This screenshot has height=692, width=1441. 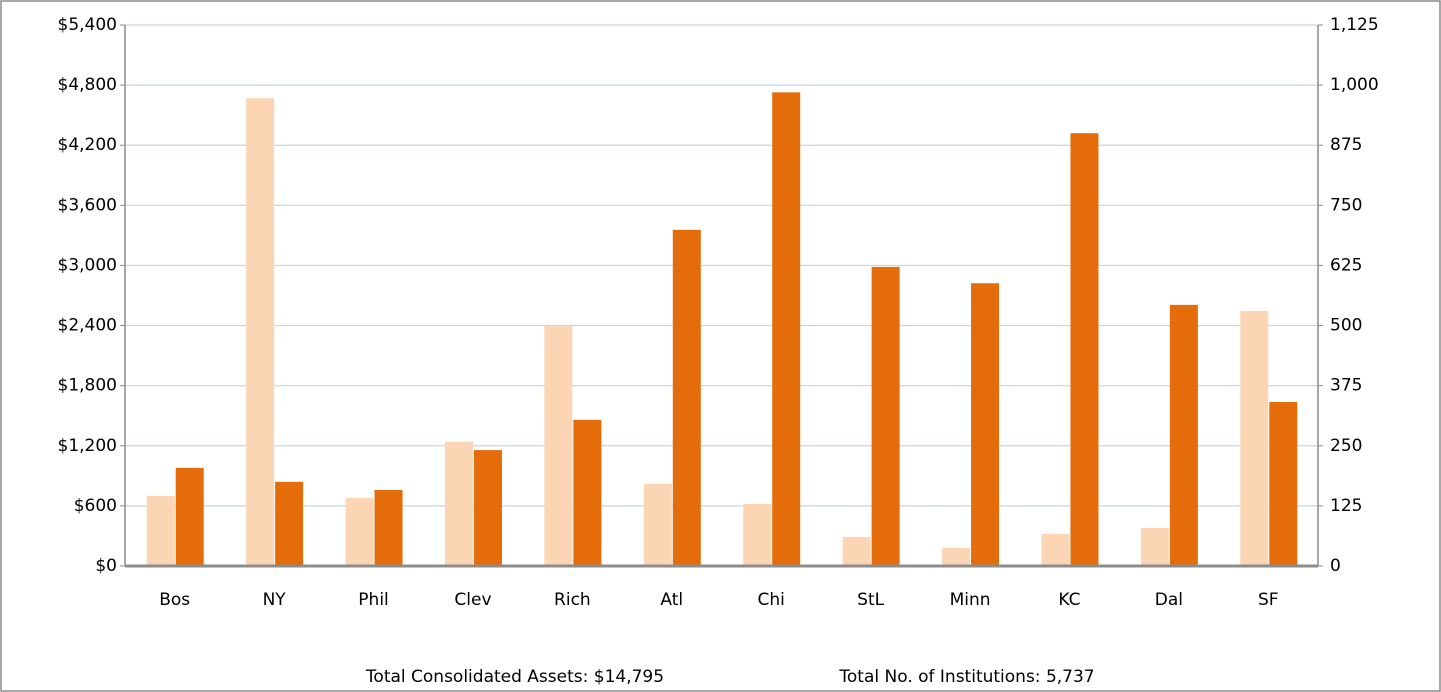 I want to click on y-tick-label: $2,400, so click(x=87, y=326).